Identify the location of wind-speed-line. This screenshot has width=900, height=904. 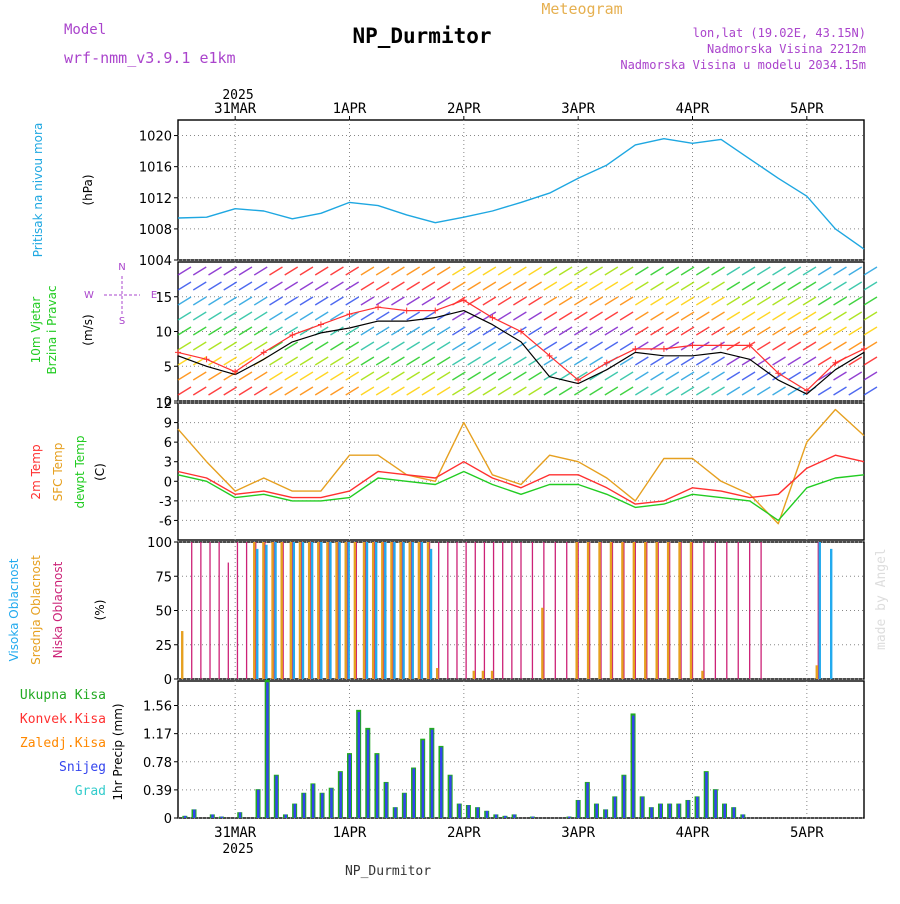
(521, 352).